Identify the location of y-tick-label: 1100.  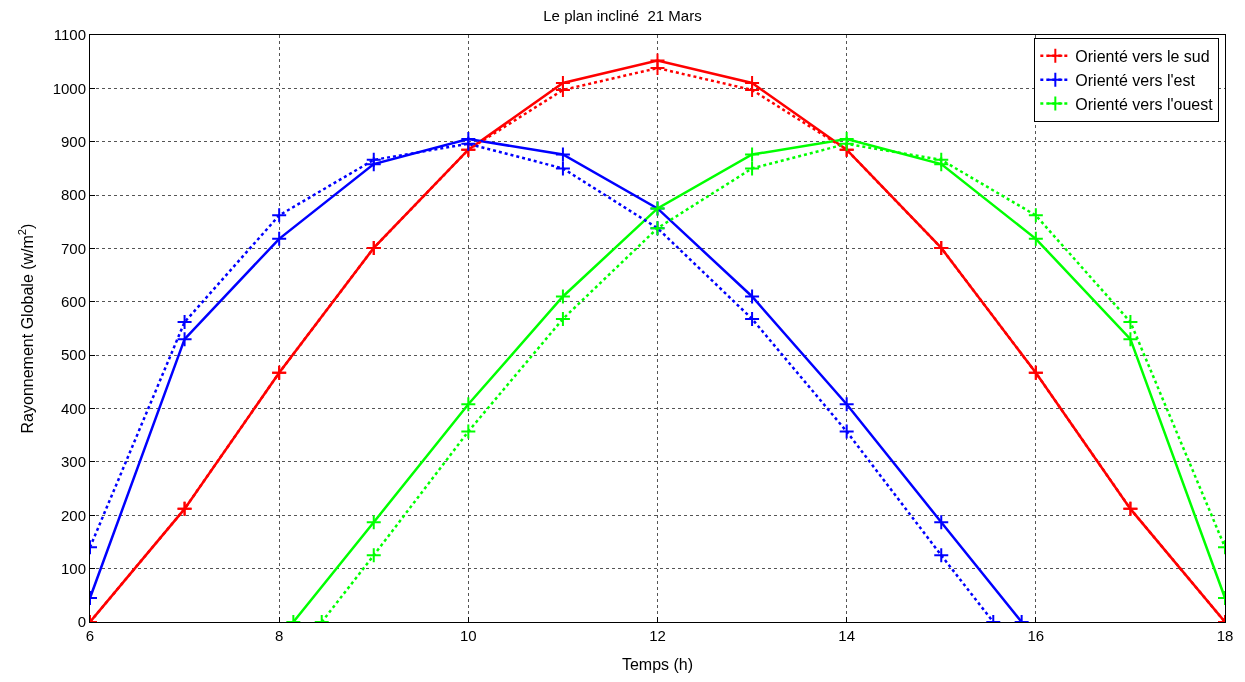
(69, 35).